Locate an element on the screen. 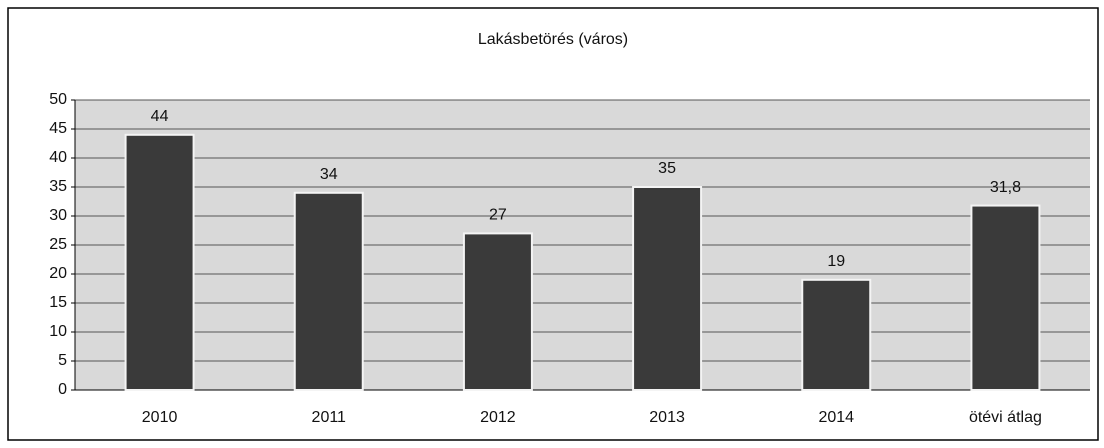 The image size is (1104, 448). y-tick-label: 30 is located at coordinates (58, 215).